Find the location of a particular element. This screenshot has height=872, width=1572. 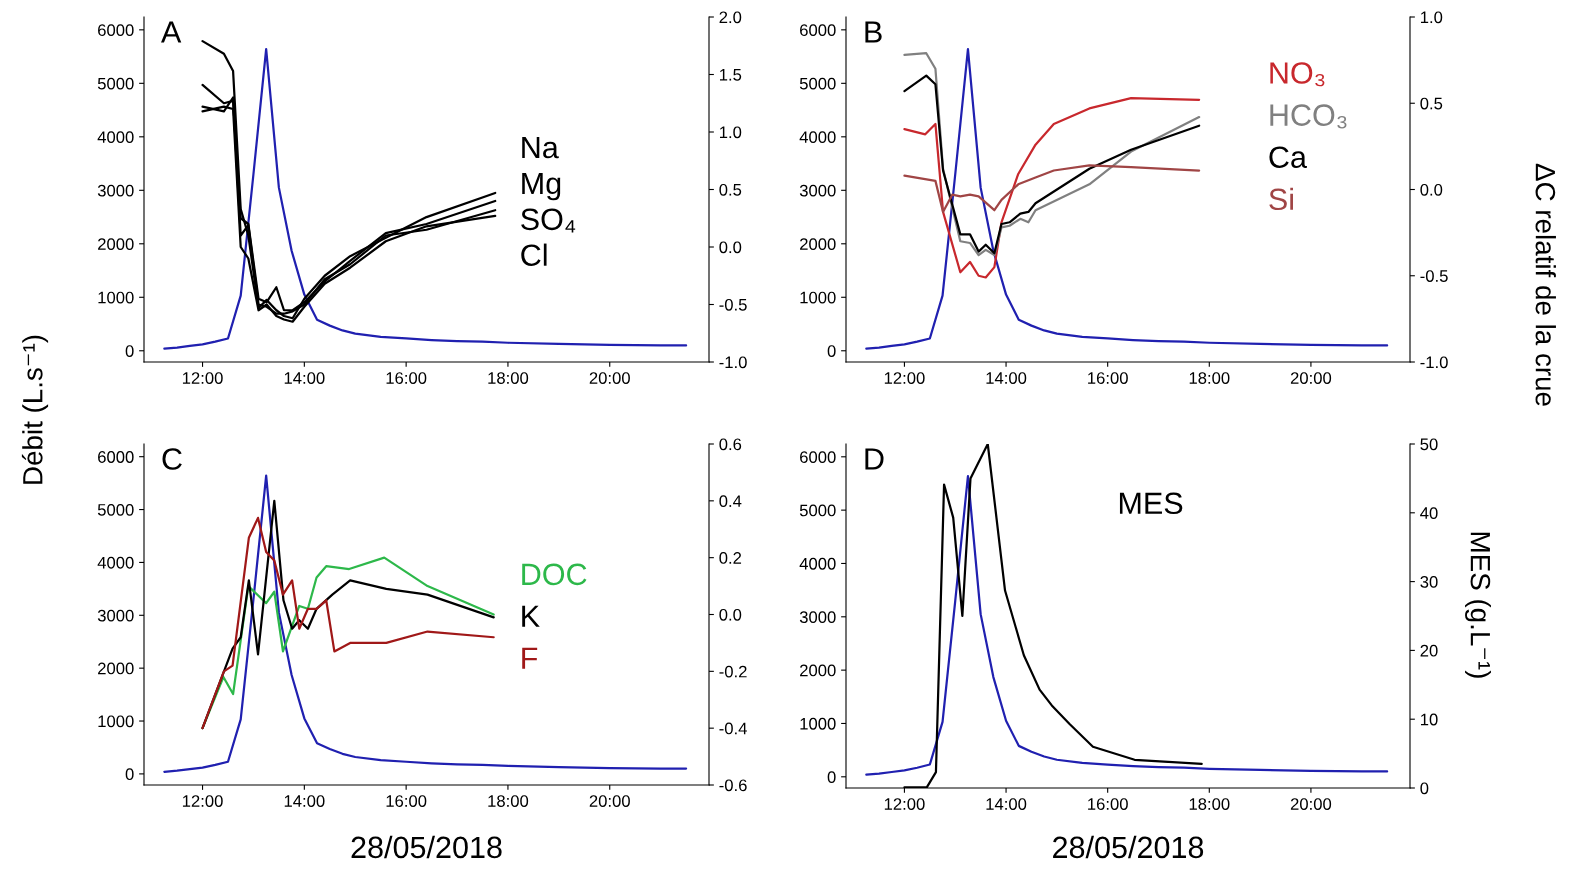

y2-tick-label: 2.0 is located at coordinates (730, 17).